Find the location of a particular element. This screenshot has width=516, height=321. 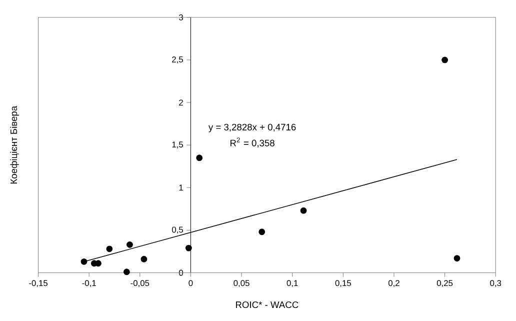

y-tick-label: 3 is located at coordinates (180, 17).